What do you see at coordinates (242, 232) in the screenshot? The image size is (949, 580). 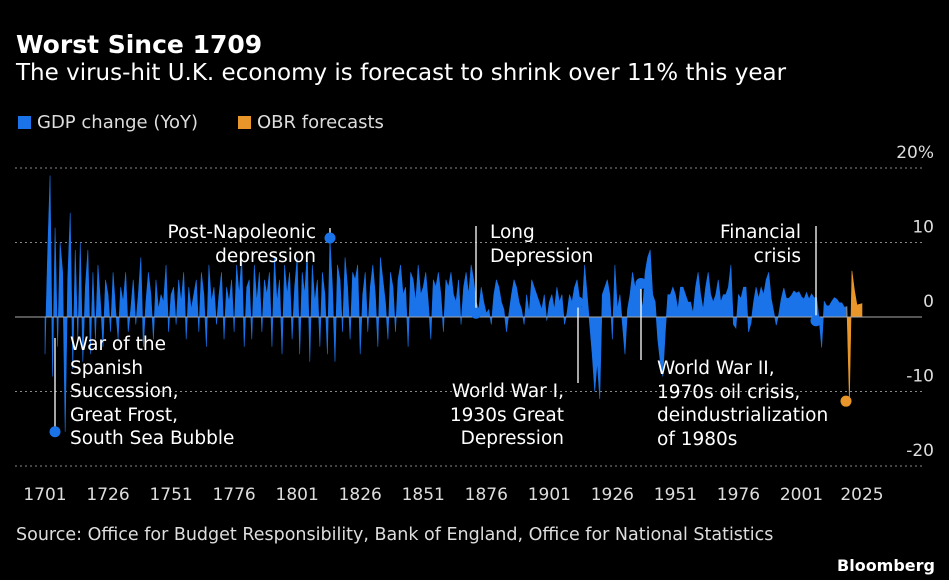 I see `annotation-line: Post-Napoleonic` at bounding box center [242, 232].